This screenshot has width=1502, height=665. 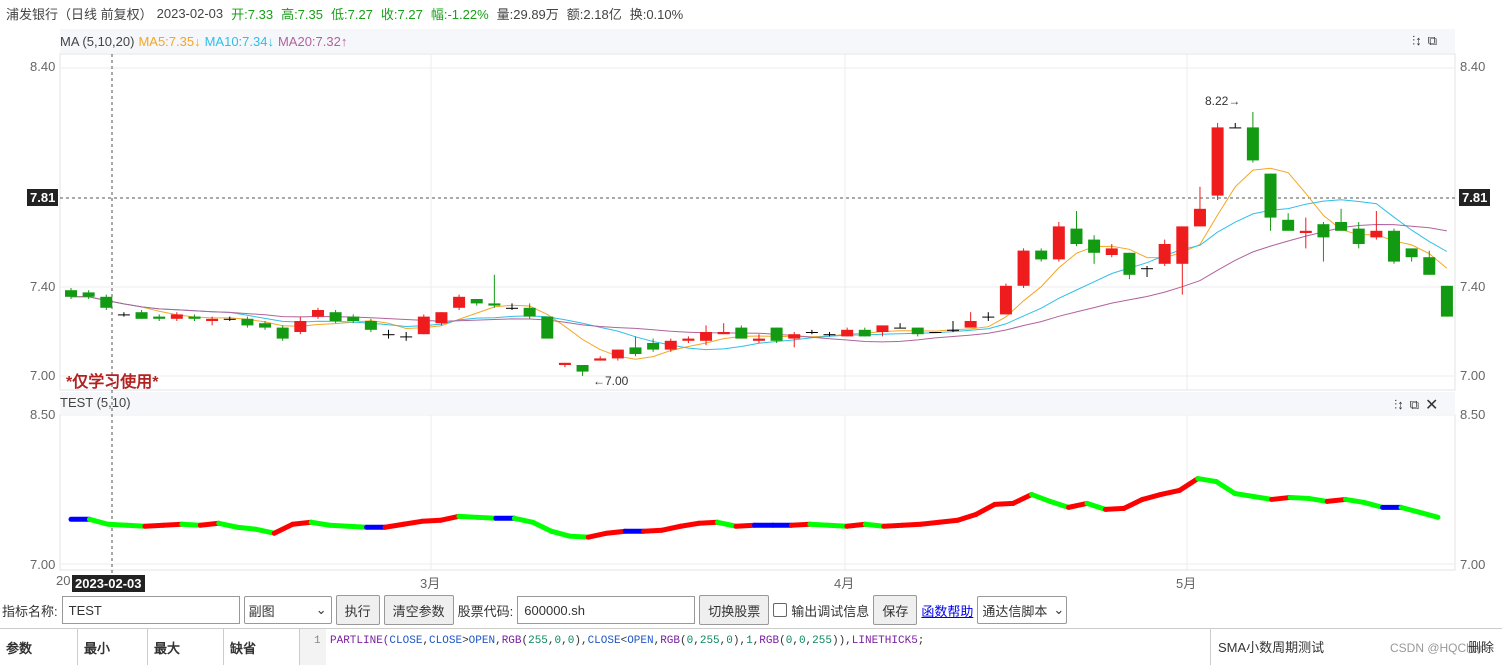 I want to click on code-token: CLOSE, so click(x=604, y=641).